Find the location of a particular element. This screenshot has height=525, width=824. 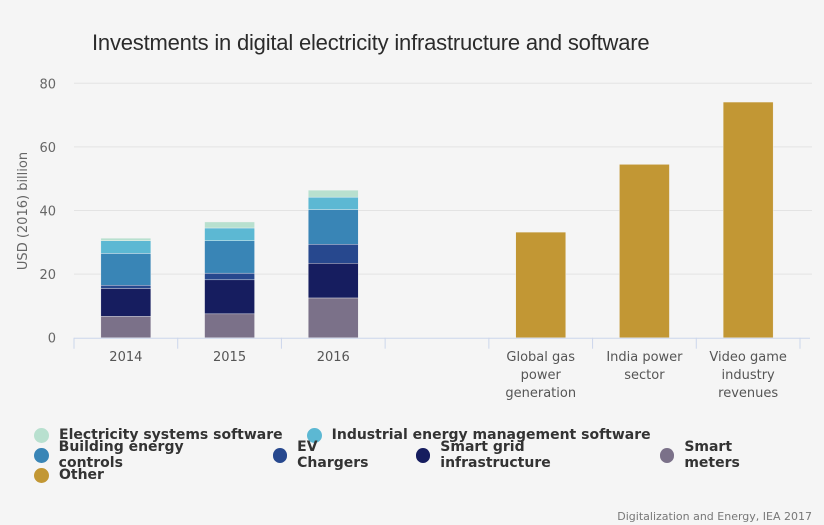

legend-item: Smart grid infrastructure is located at coordinates (525, 455).